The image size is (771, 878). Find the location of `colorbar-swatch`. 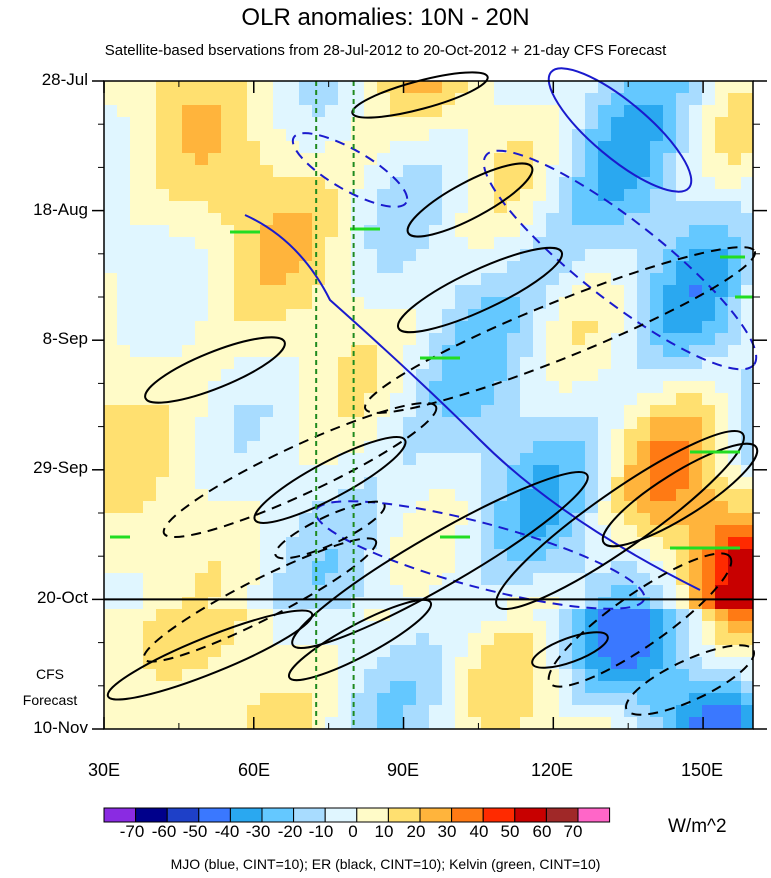

colorbar-swatch is located at coordinates (309, 815).